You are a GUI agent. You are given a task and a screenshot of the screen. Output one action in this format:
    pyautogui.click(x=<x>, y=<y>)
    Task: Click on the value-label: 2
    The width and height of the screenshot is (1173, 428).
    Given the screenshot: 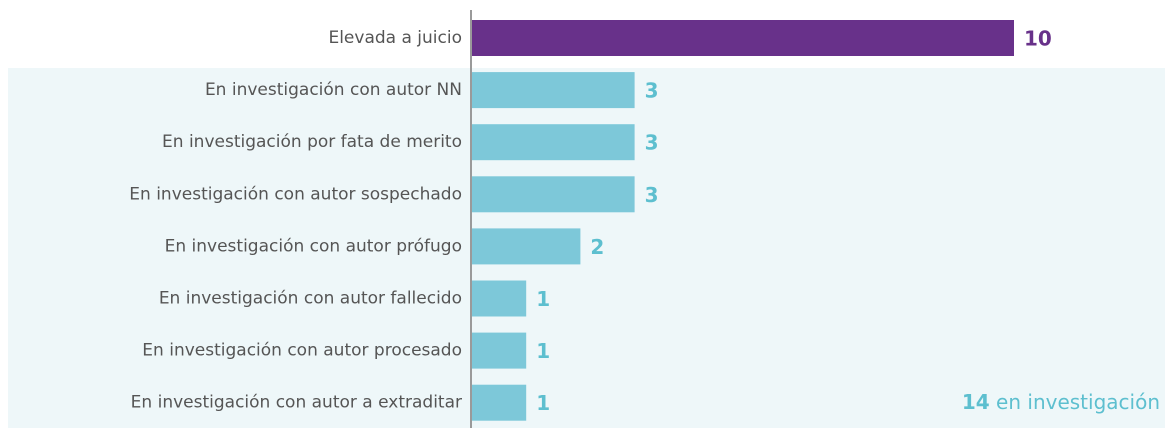 What is the action you would take?
    pyautogui.click(x=597, y=247)
    